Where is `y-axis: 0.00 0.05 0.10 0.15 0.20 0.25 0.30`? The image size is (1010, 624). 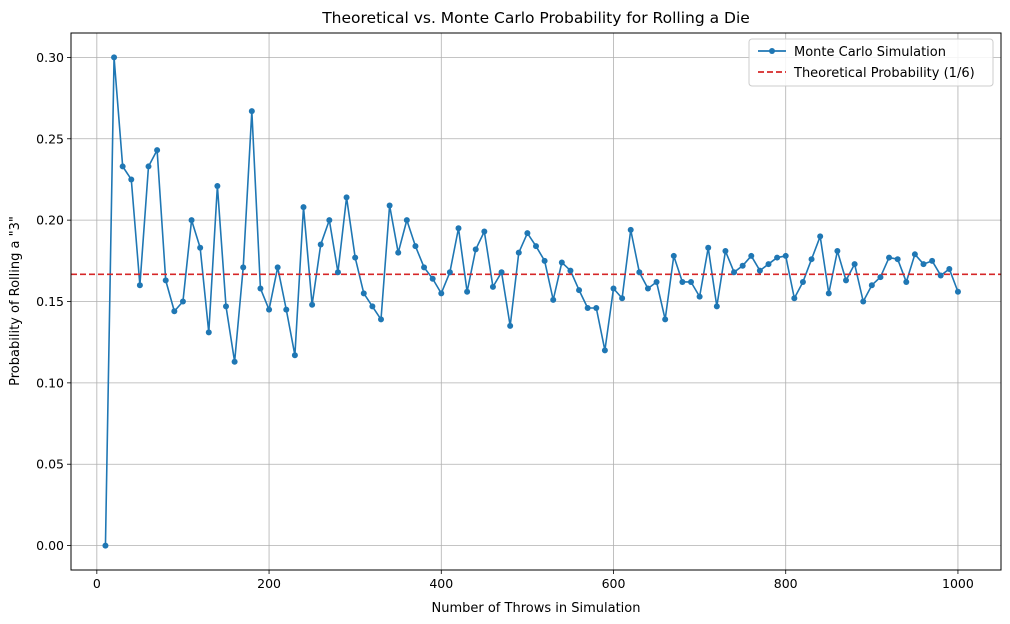 y-axis: 0.00 0.05 0.10 0.15 0.20 0.25 0.30 is located at coordinates (53, 301).